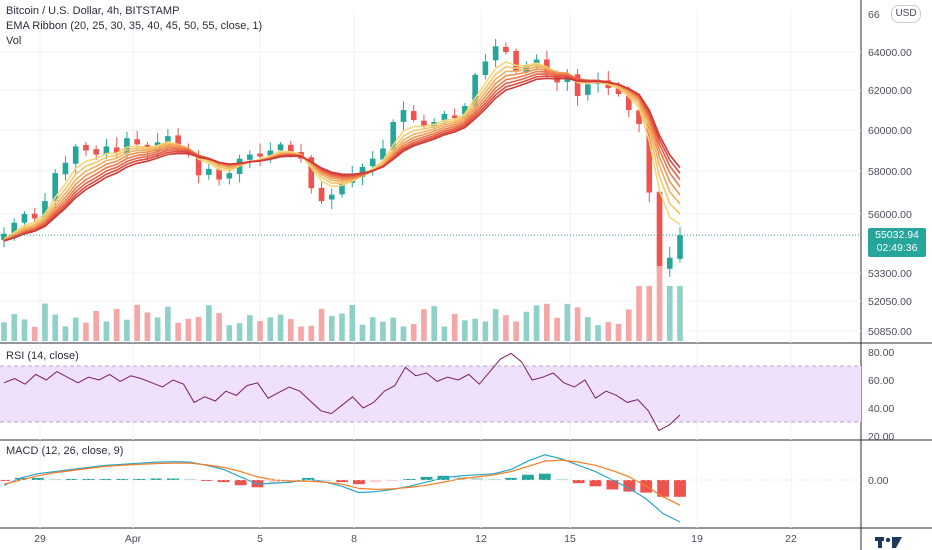 The height and width of the screenshot is (550, 932). I want to click on signal-line, so click(342, 482).